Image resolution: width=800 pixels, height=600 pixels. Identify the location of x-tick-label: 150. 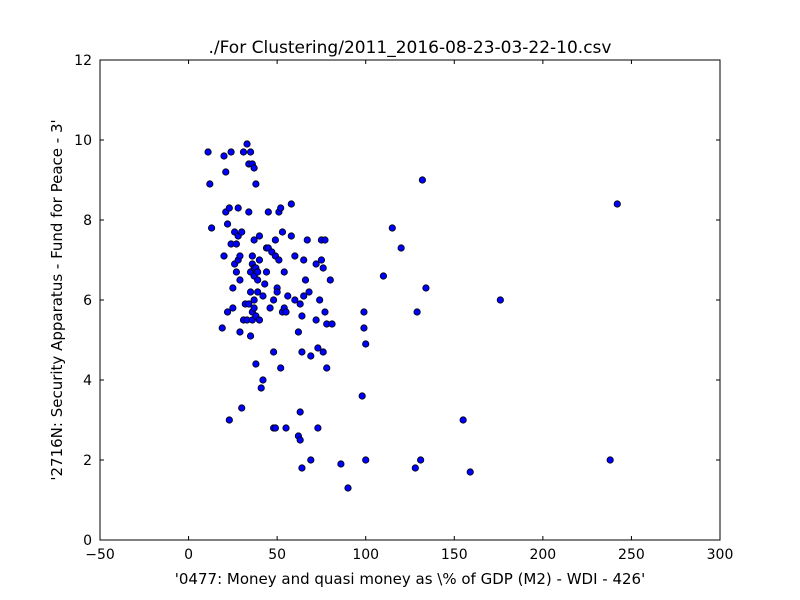
(454, 555).